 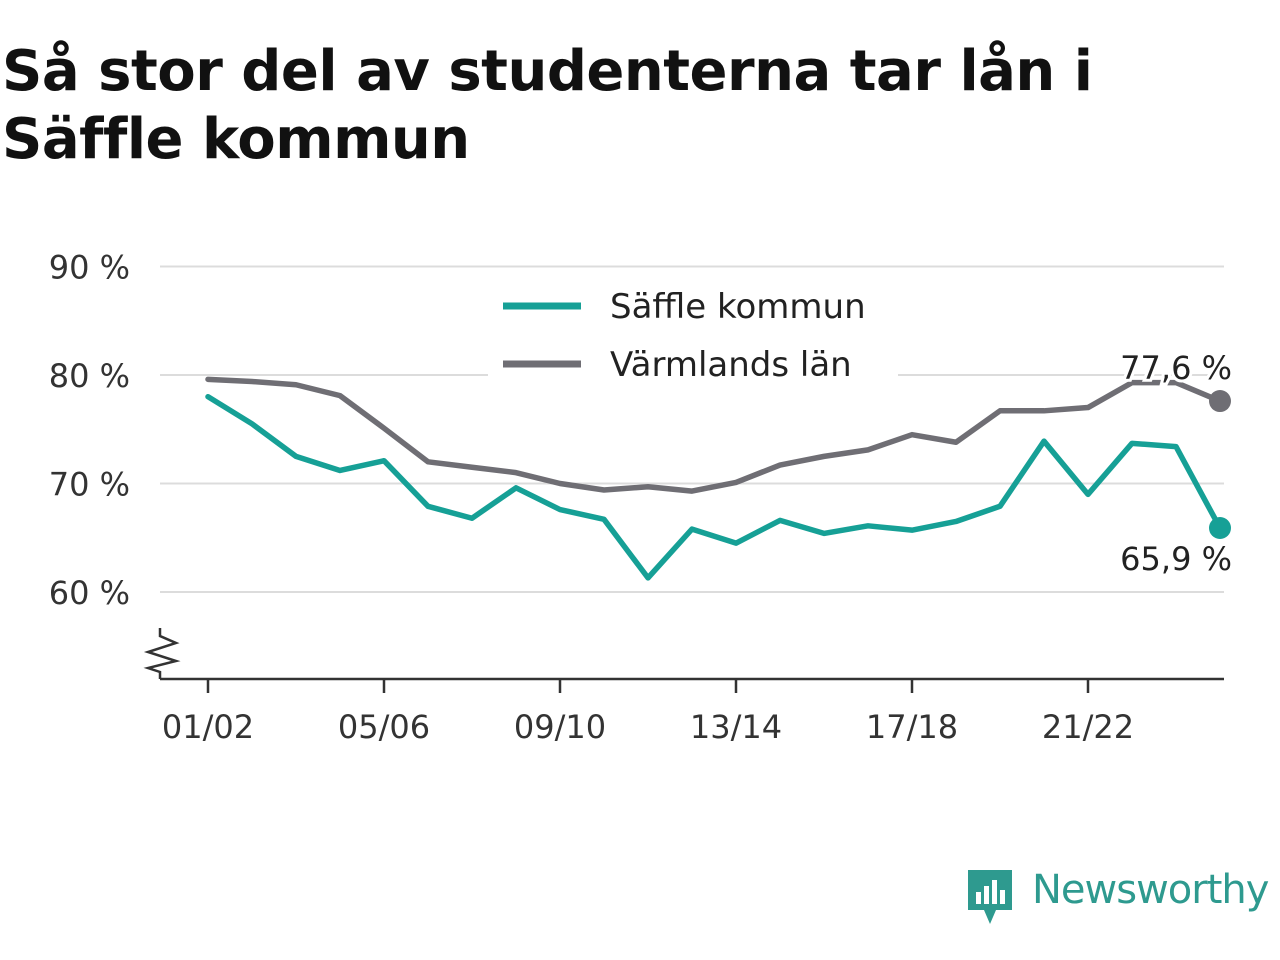 I want to click on y-tick-label: 90 %, so click(x=89, y=268).